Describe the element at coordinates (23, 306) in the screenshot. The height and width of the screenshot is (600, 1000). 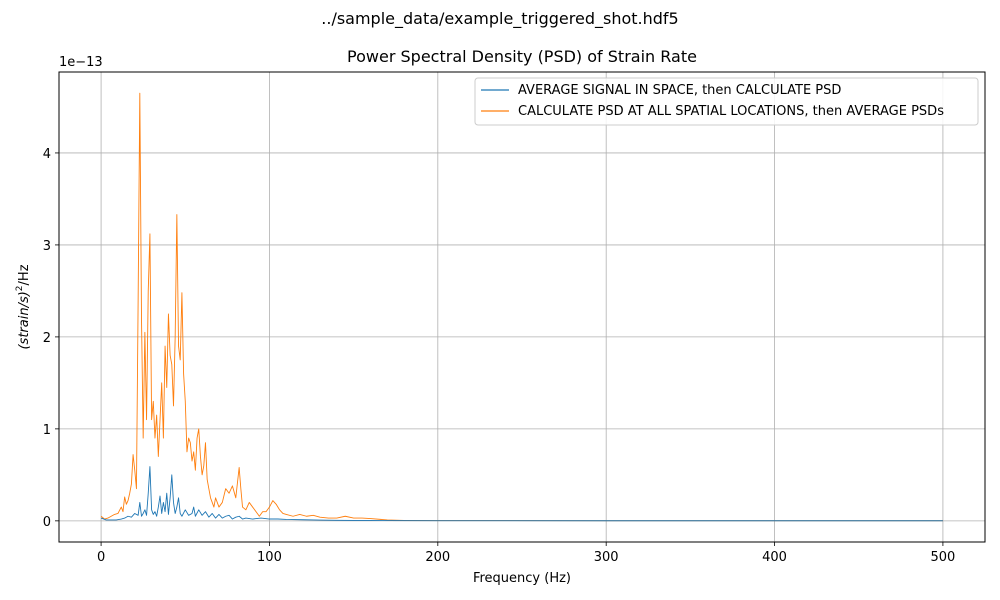
I see `y-axis-label: (strain/s)2/Hz` at that location.